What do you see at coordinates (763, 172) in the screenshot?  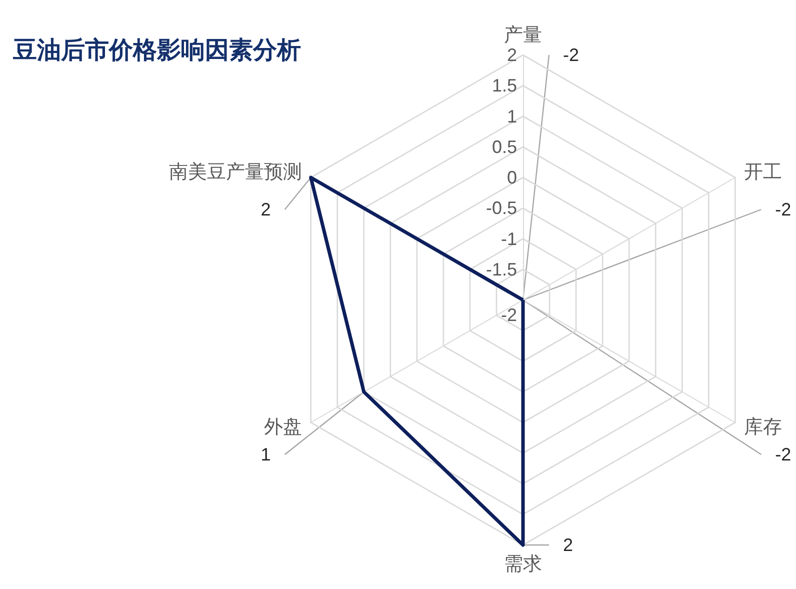 I see `spoke-label: 开工` at bounding box center [763, 172].